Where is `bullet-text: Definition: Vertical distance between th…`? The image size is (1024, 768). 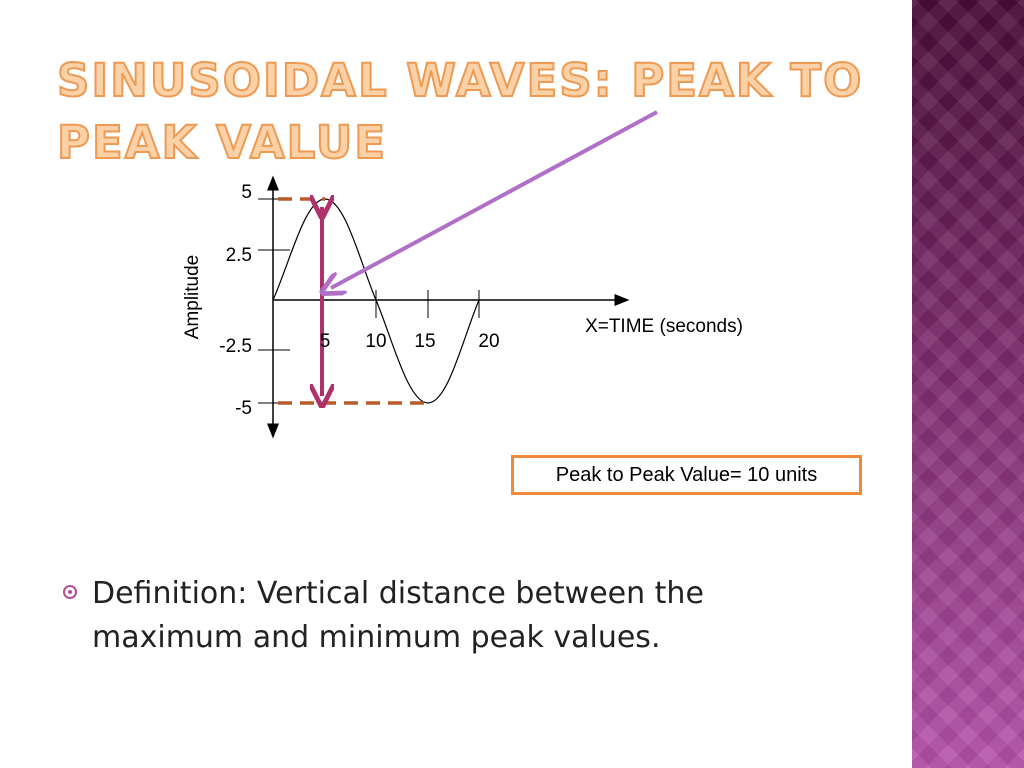 bullet-text: Definition: Vertical distance between th… is located at coordinates (398, 615).